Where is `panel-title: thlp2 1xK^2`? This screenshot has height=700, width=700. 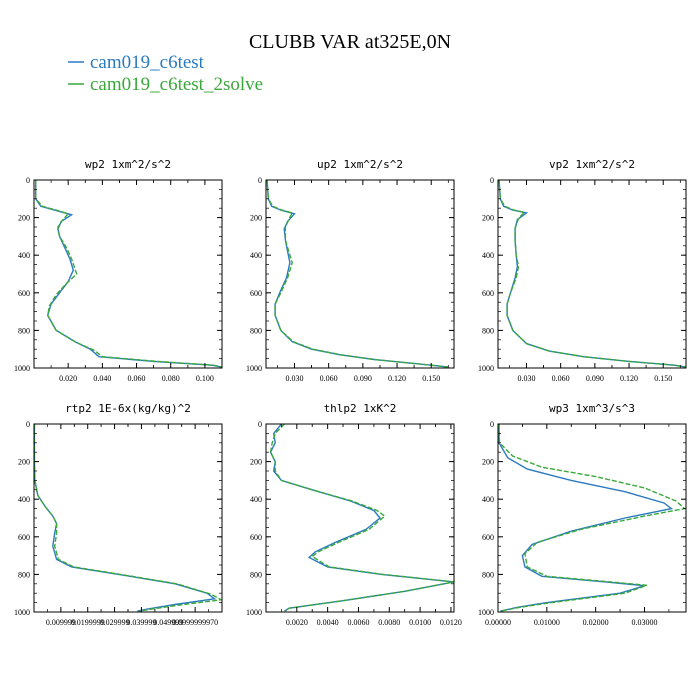 panel-title: thlp2 1xK^2 is located at coordinates (360, 408).